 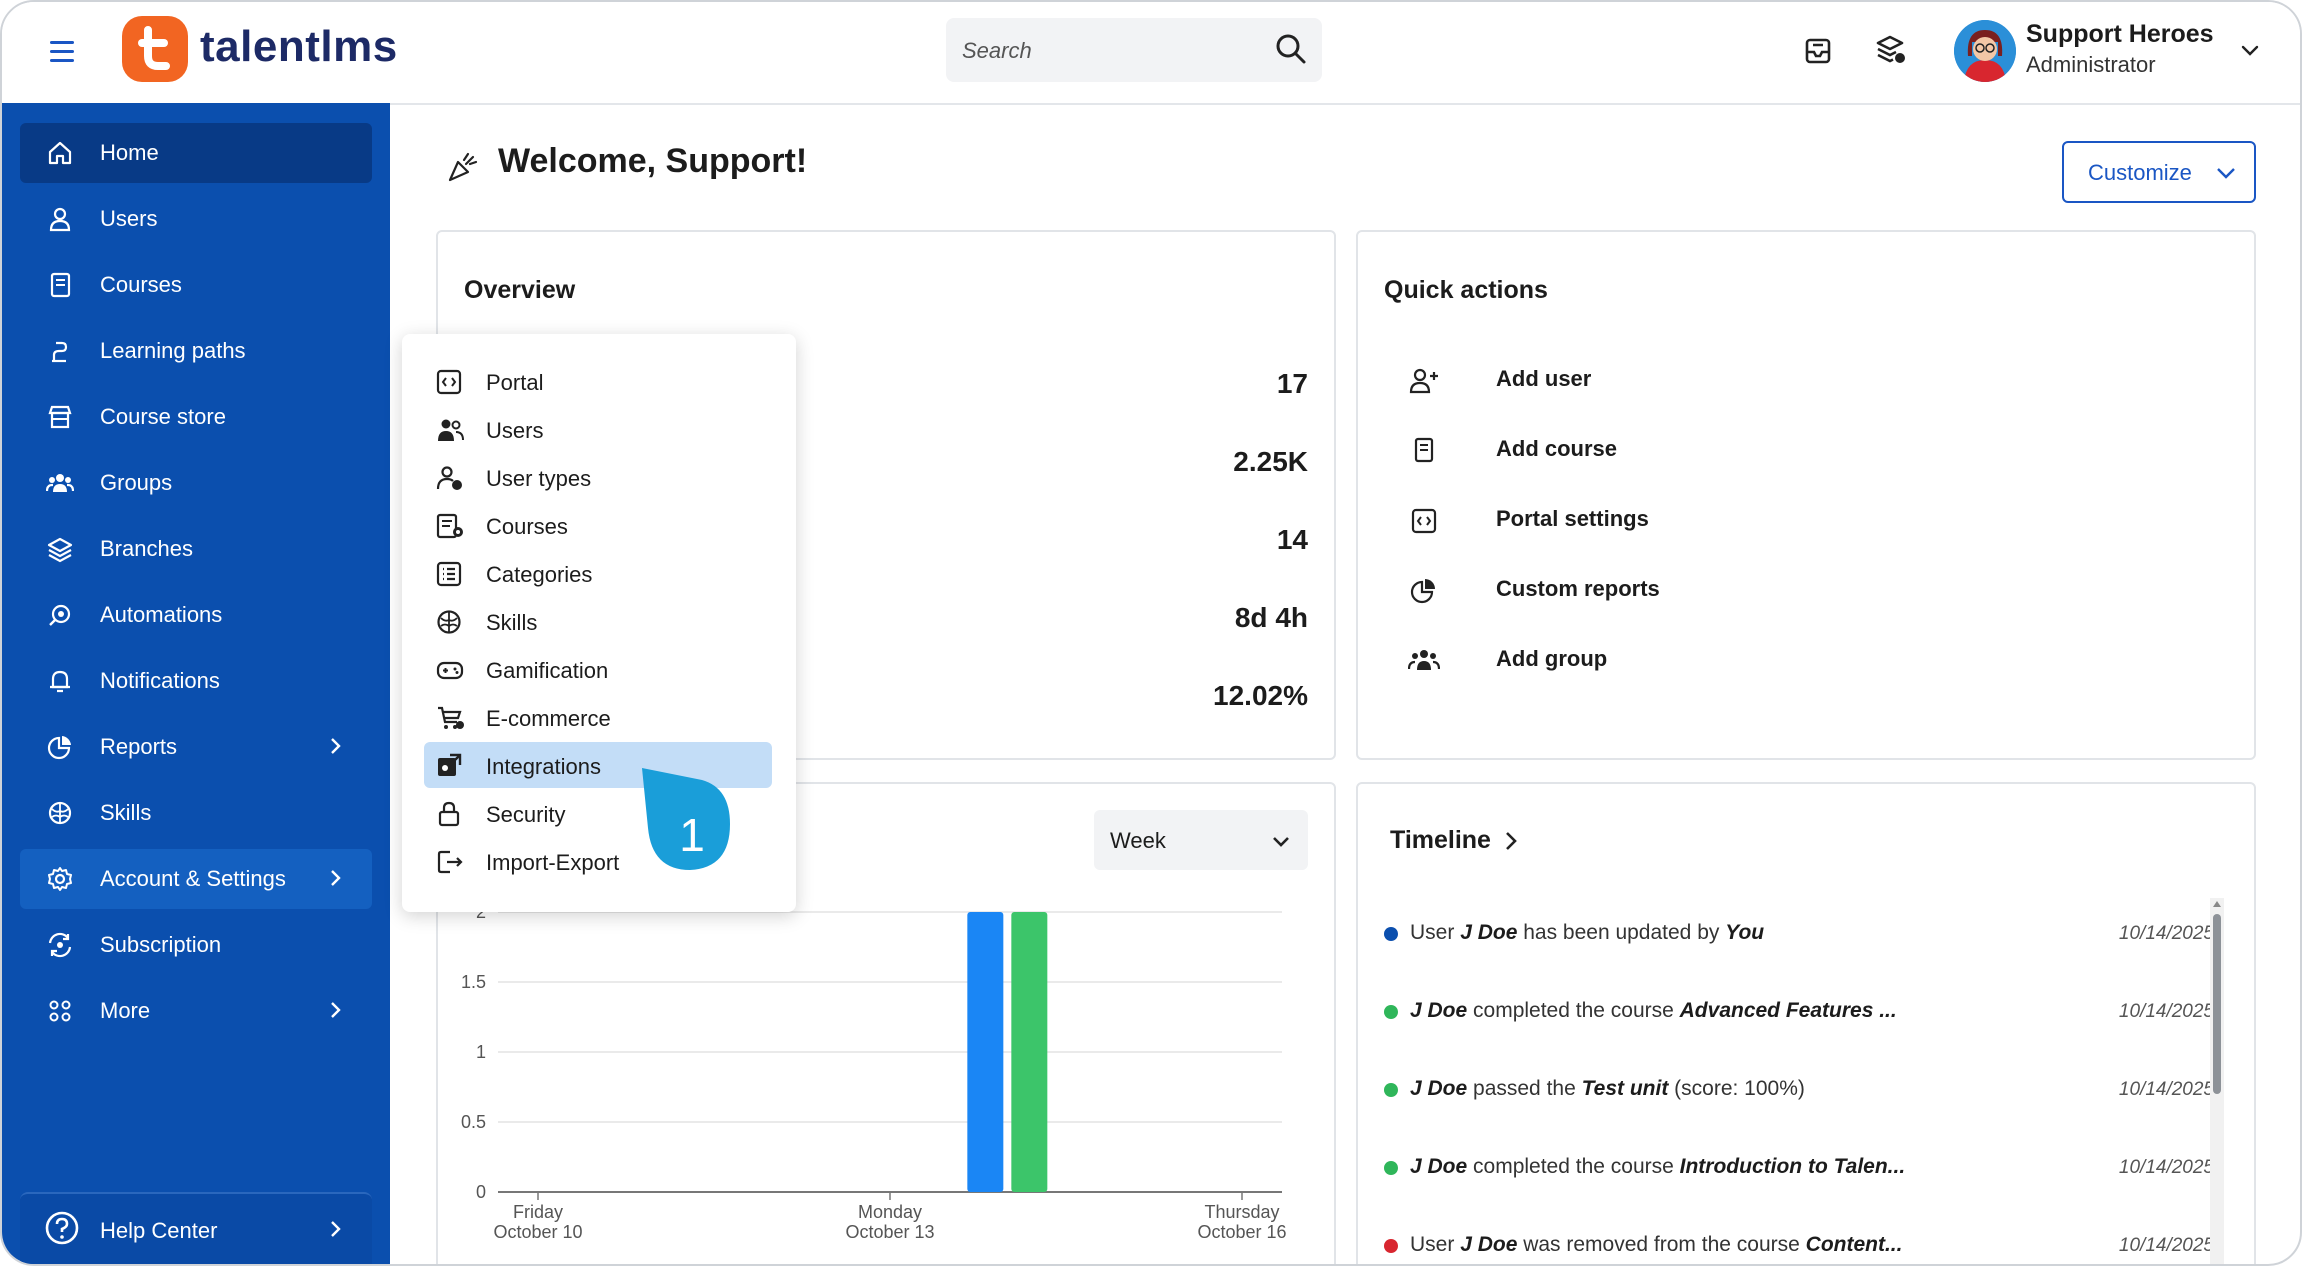 I want to click on timeline-title: Timeline, so click(x=1440, y=840).